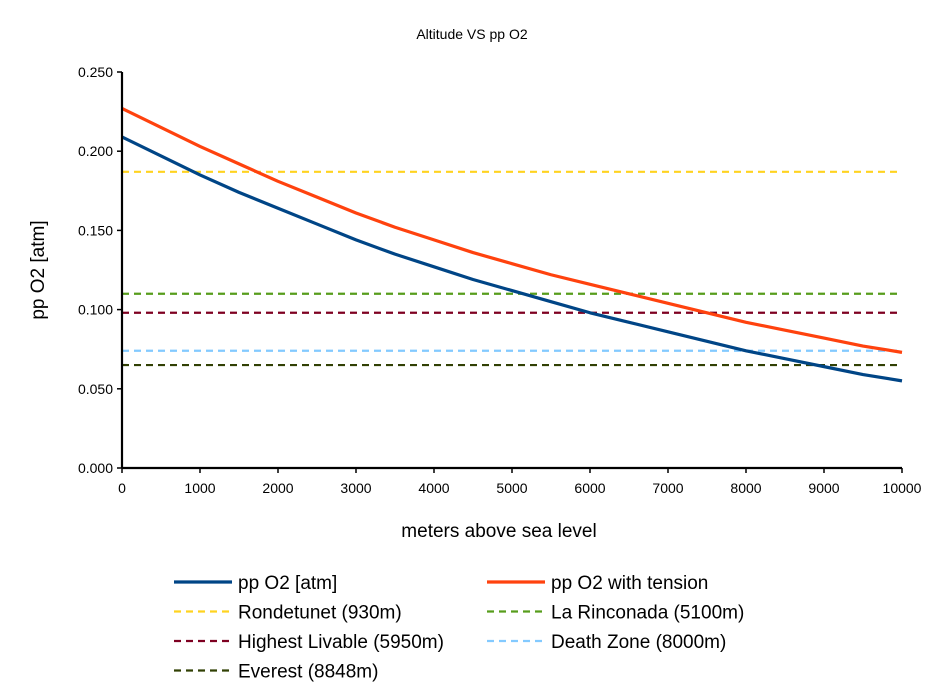 The height and width of the screenshot is (698, 944). What do you see at coordinates (355, 488) in the screenshot?
I see `x-tick-label: 3000` at bounding box center [355, 488].